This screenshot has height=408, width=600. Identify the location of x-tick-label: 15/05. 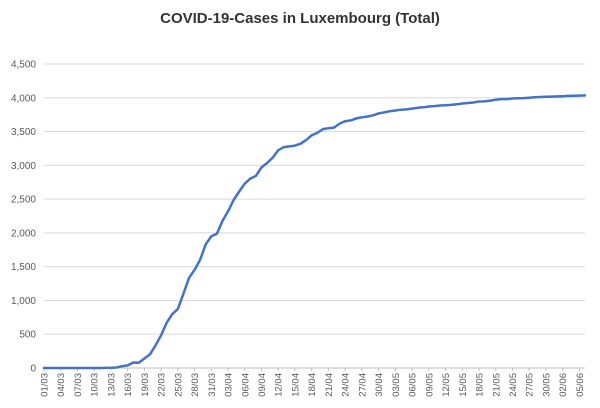
(463, 385).